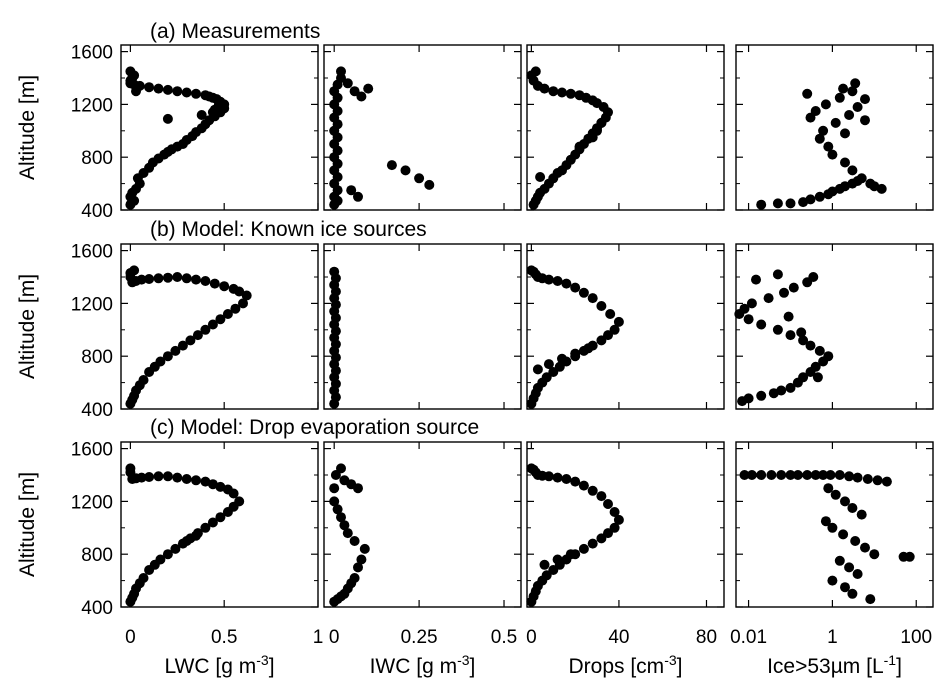 This screenshot has height=698, width=941. What do you see at coordinates (97, 211) in the screenshot?
I see `y-tick-label: 400` at bounding box center [97, 211].